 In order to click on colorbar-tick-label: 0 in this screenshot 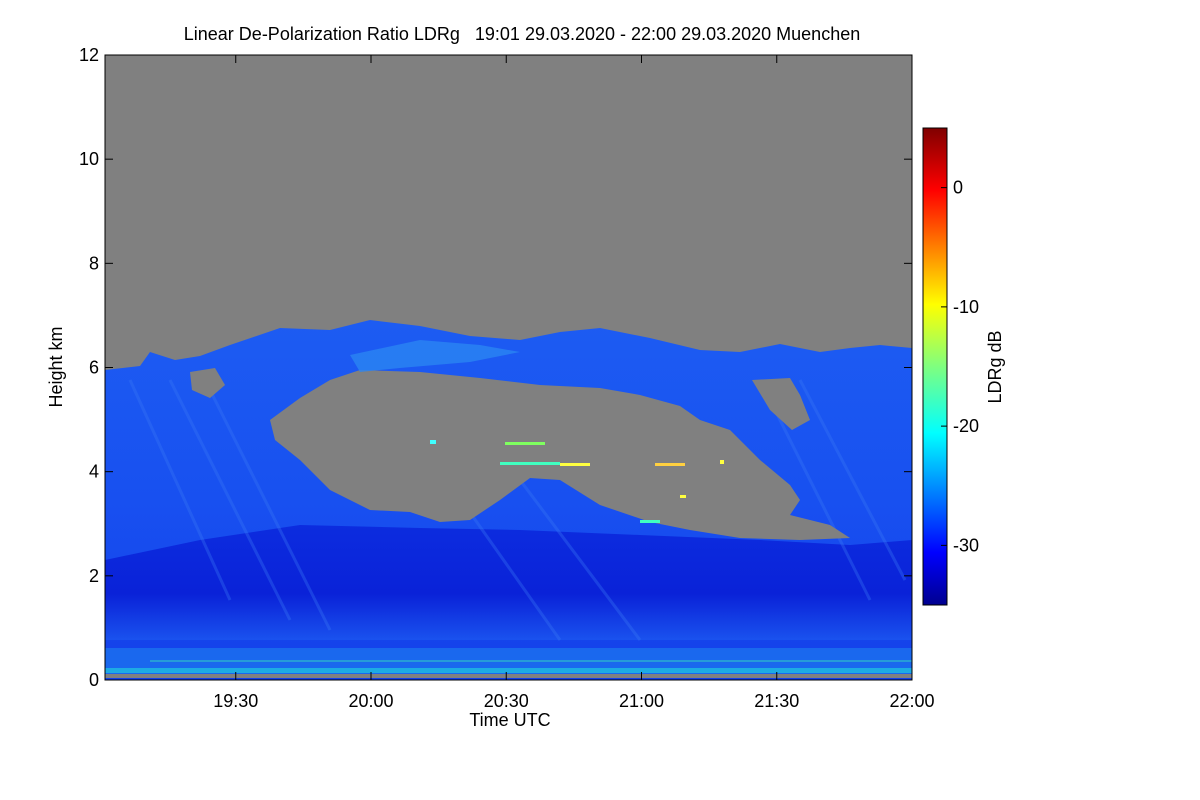, I will do `click(958, 188)`.